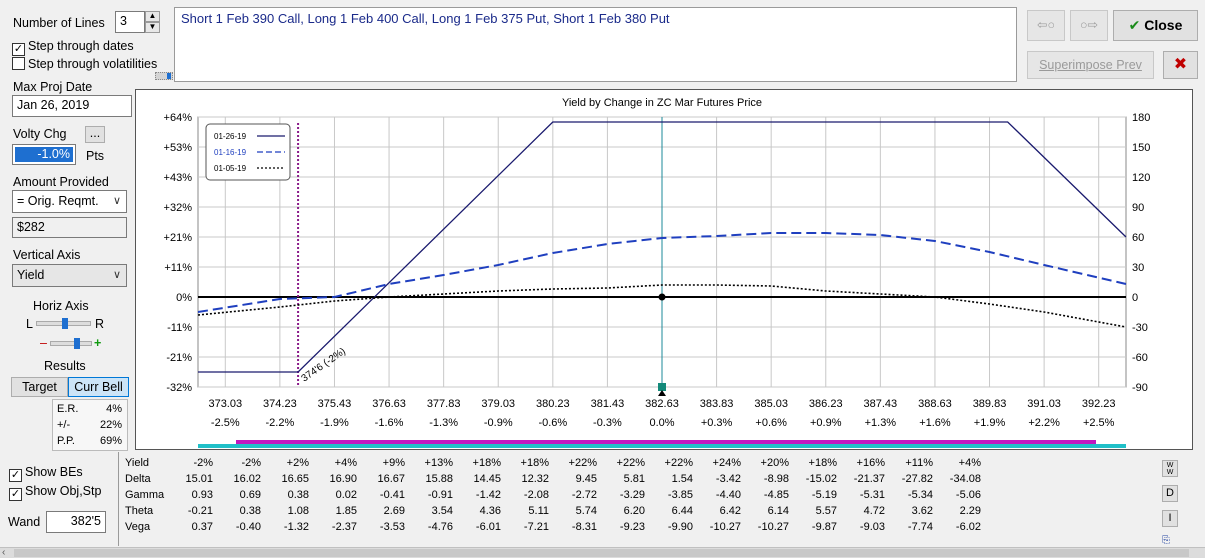 The width and height of the screenshot is (1205, 558). What do you see at coordinates (826, 404) in the screenshot?
I see `x-tick-label: 386.23` at bounding box center [826, 404].